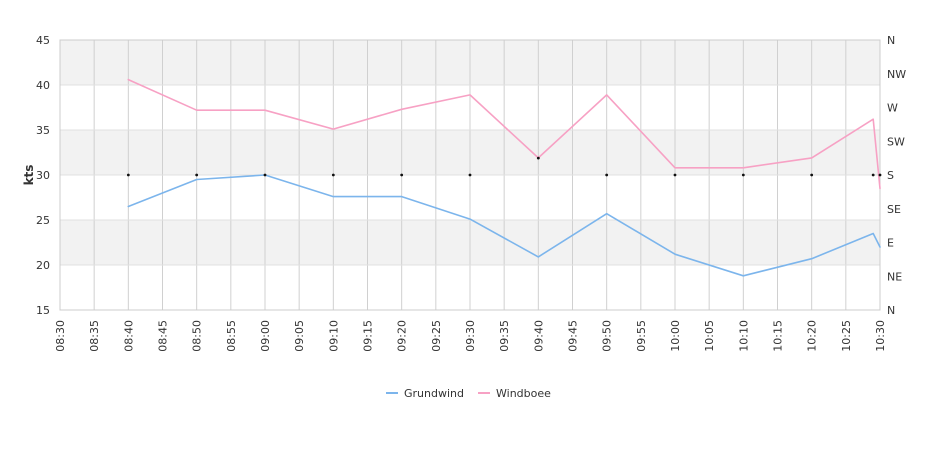 This screenshot has height=450, width=940. I want to click on x-tick-label: 10:05, so click(709, 336).